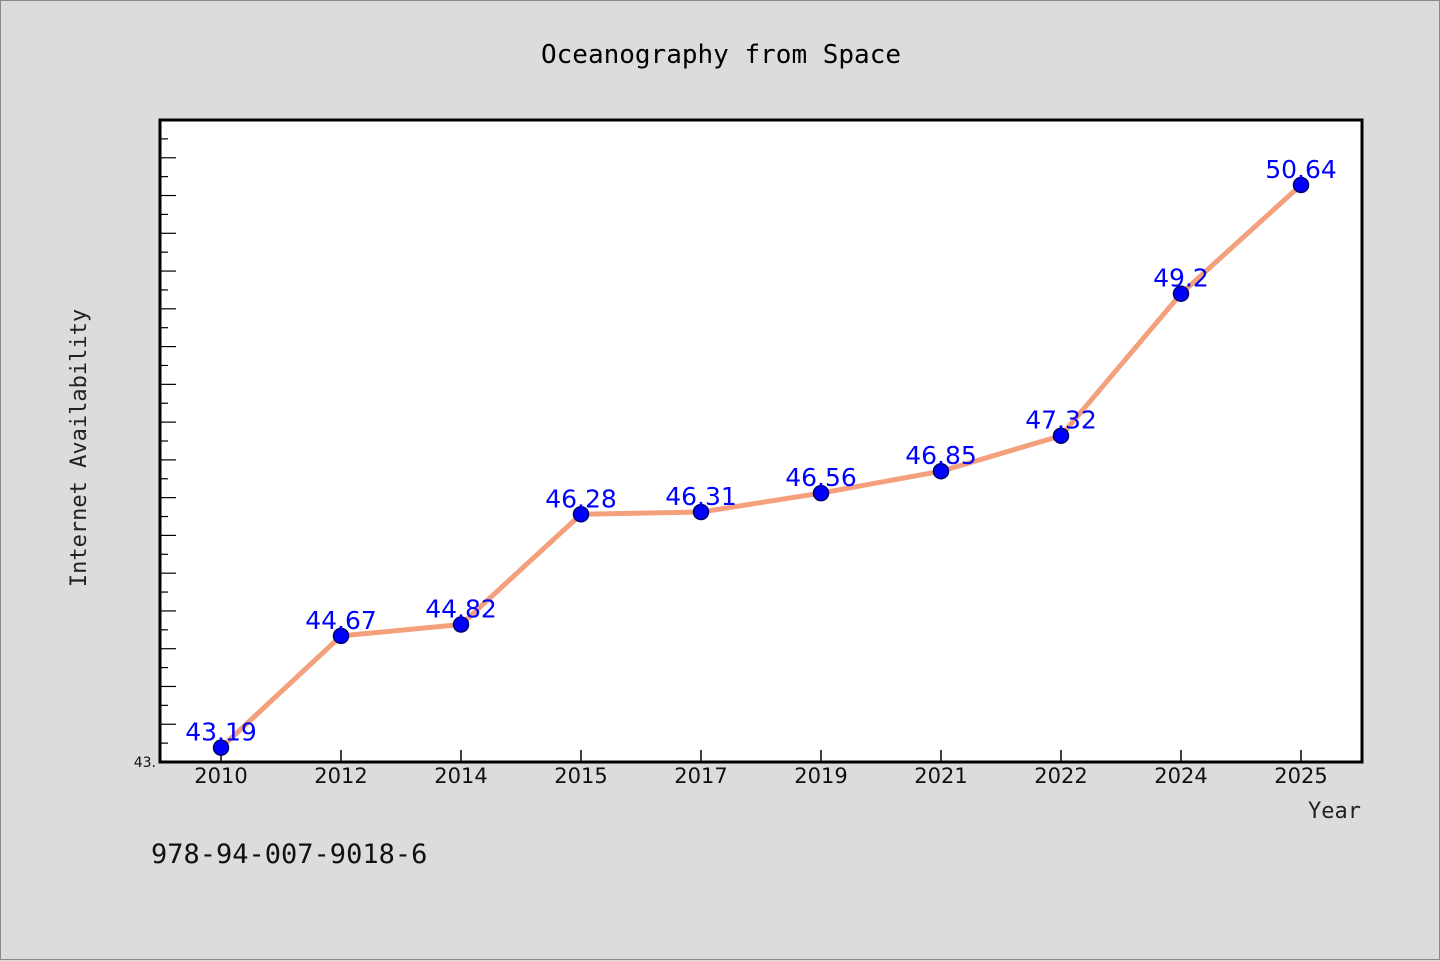 This screenshot has width=1440, height=961. I want to click on data-label: 50.64, so click(1301, 169).